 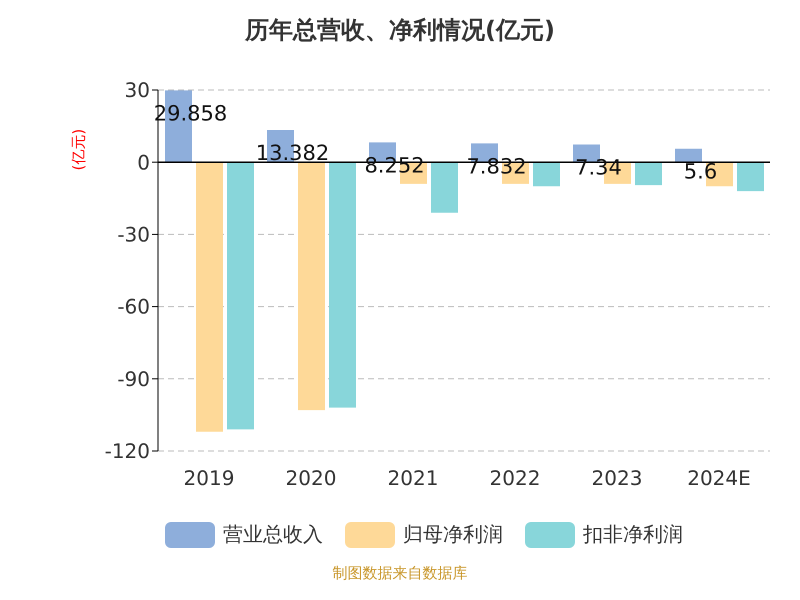 What do you see at coordinates (209, 478) in the screenshot?
I see `x-tick-label: 2019` at bounding box center [209, 478].